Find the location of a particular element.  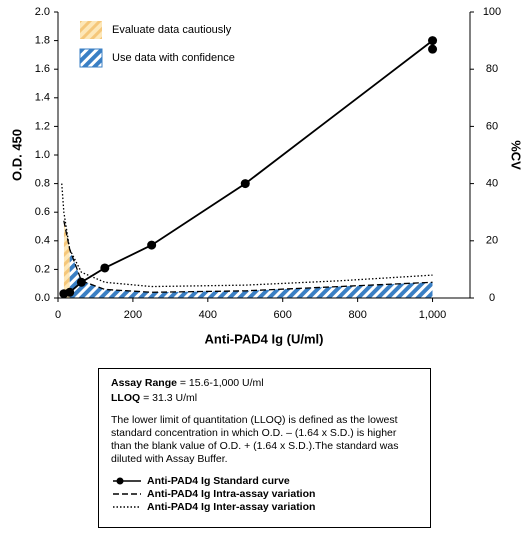

x-tick-label: 600 is located at coordinates (283, 315).